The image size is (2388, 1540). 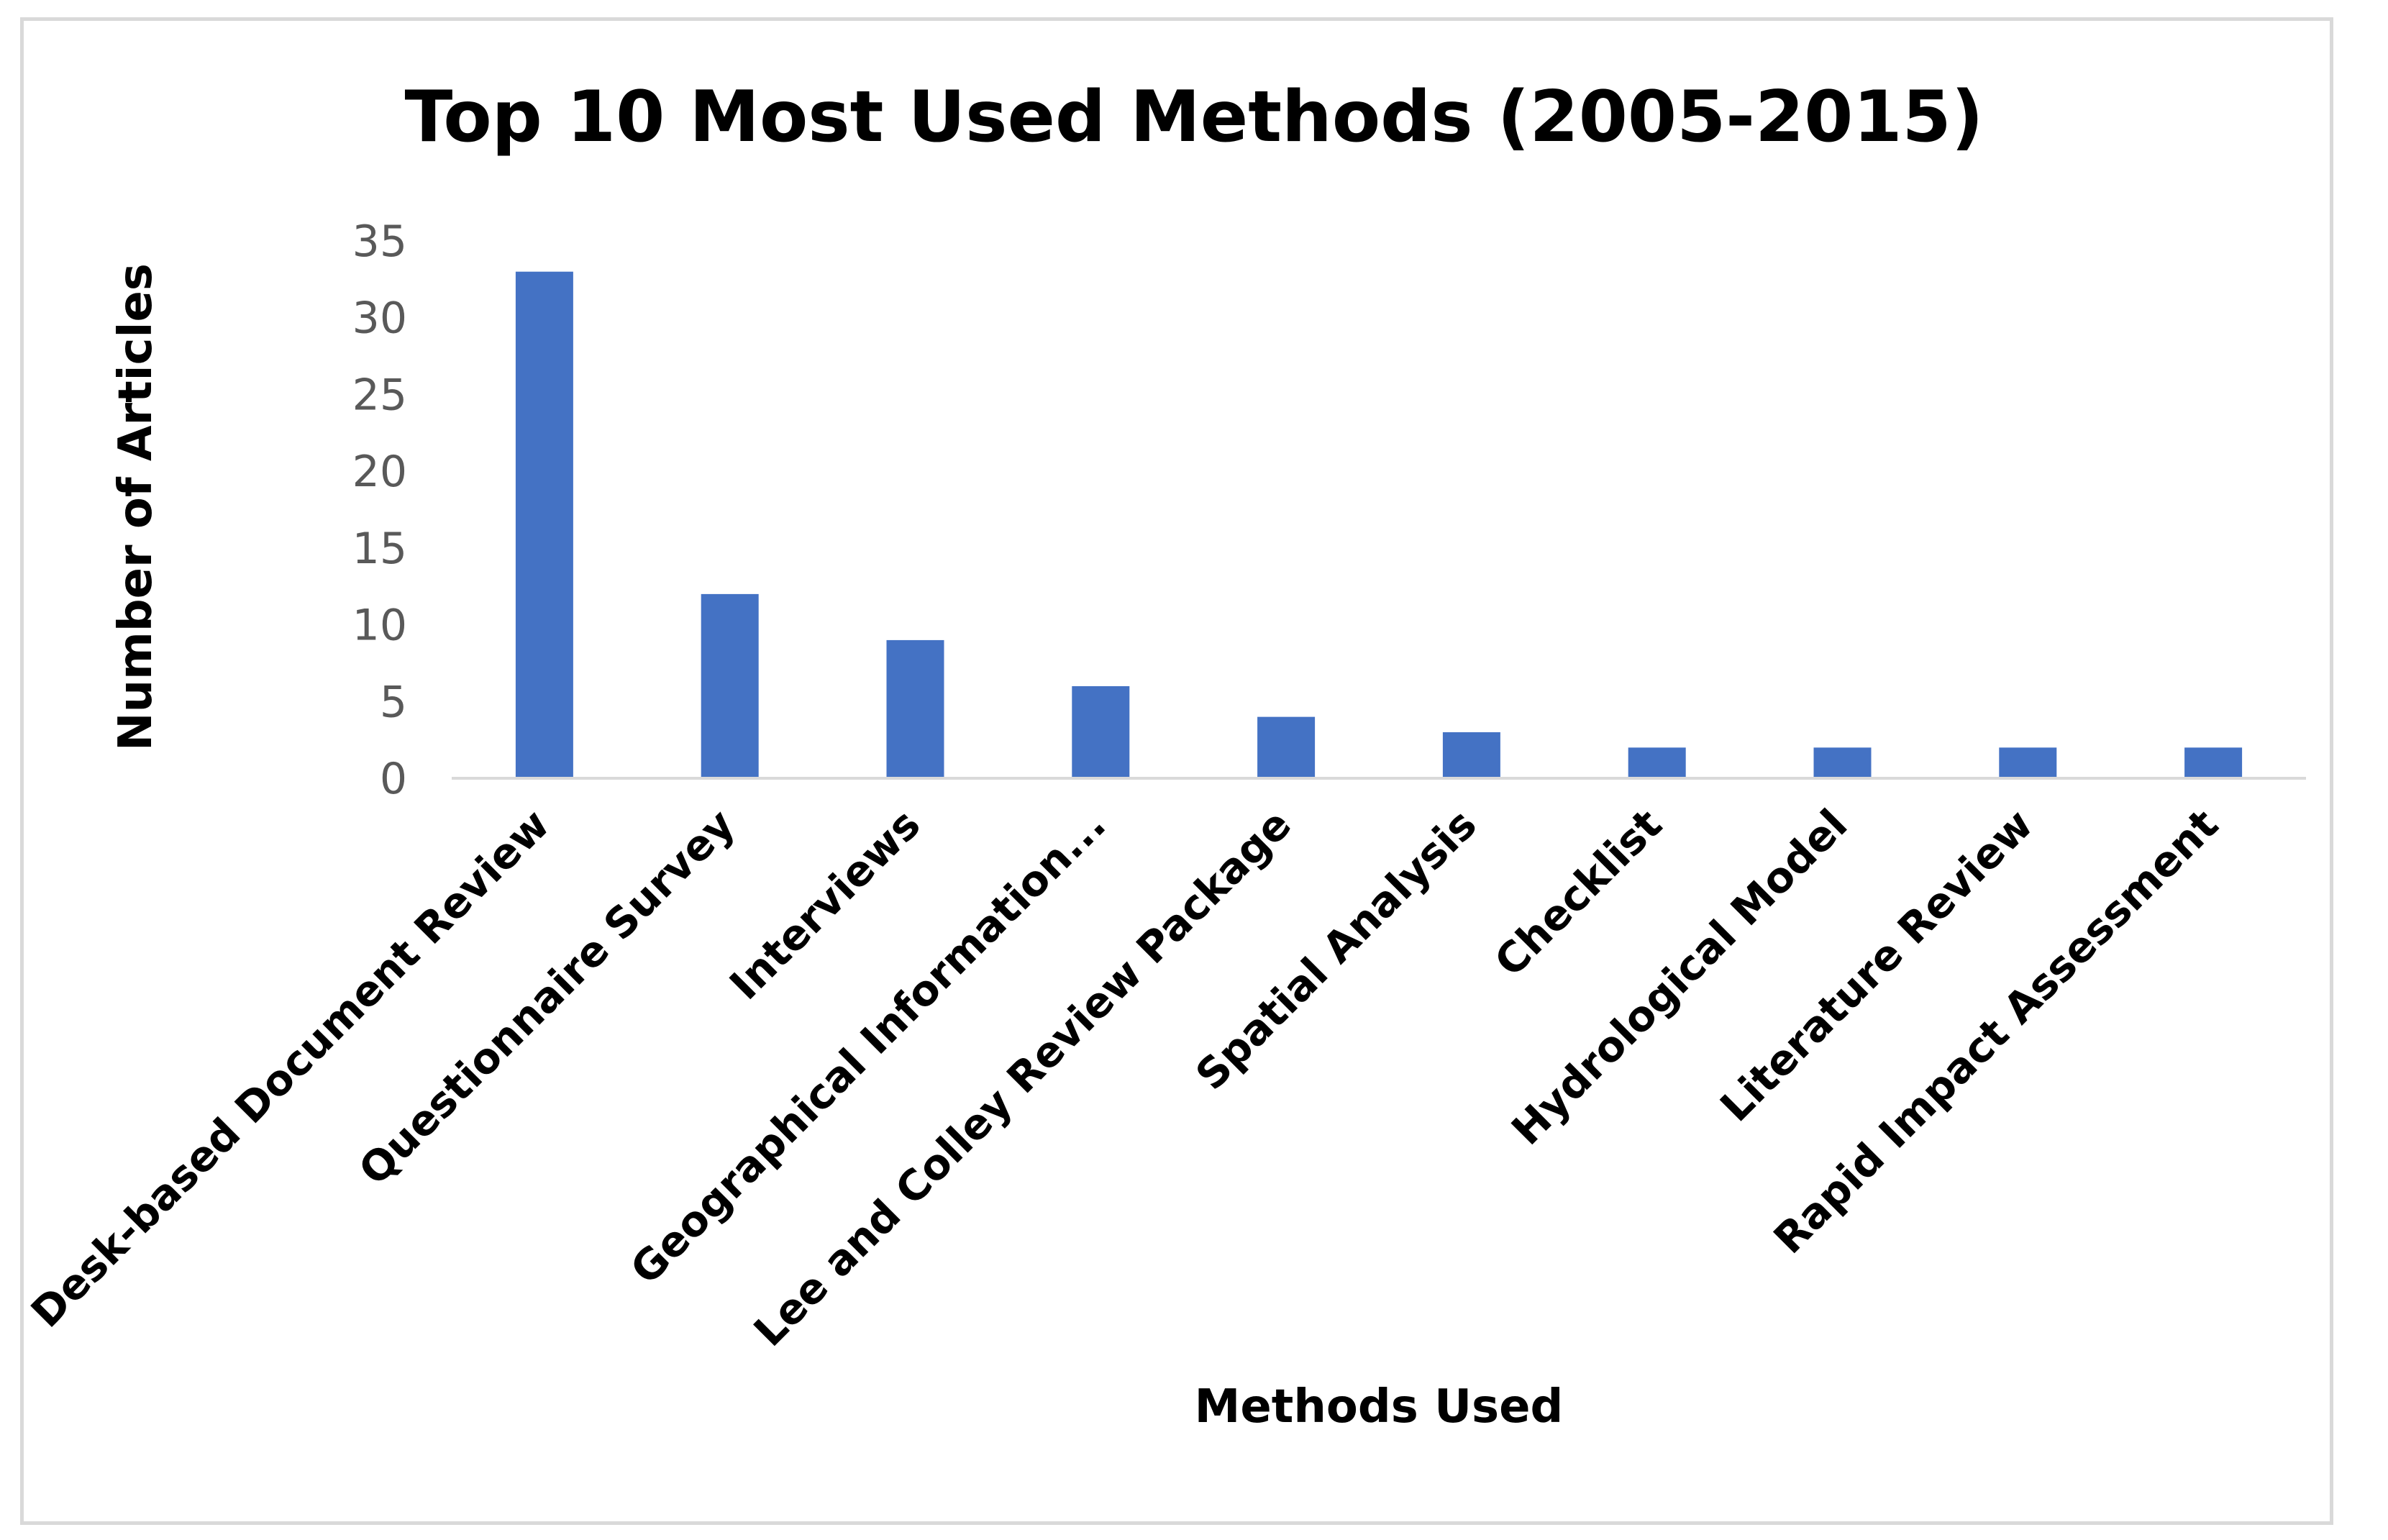 What do you see at coordinates (379, 549) in the screenshot?
I see `y-tick-label: 15` at bounding box center [379, 549].